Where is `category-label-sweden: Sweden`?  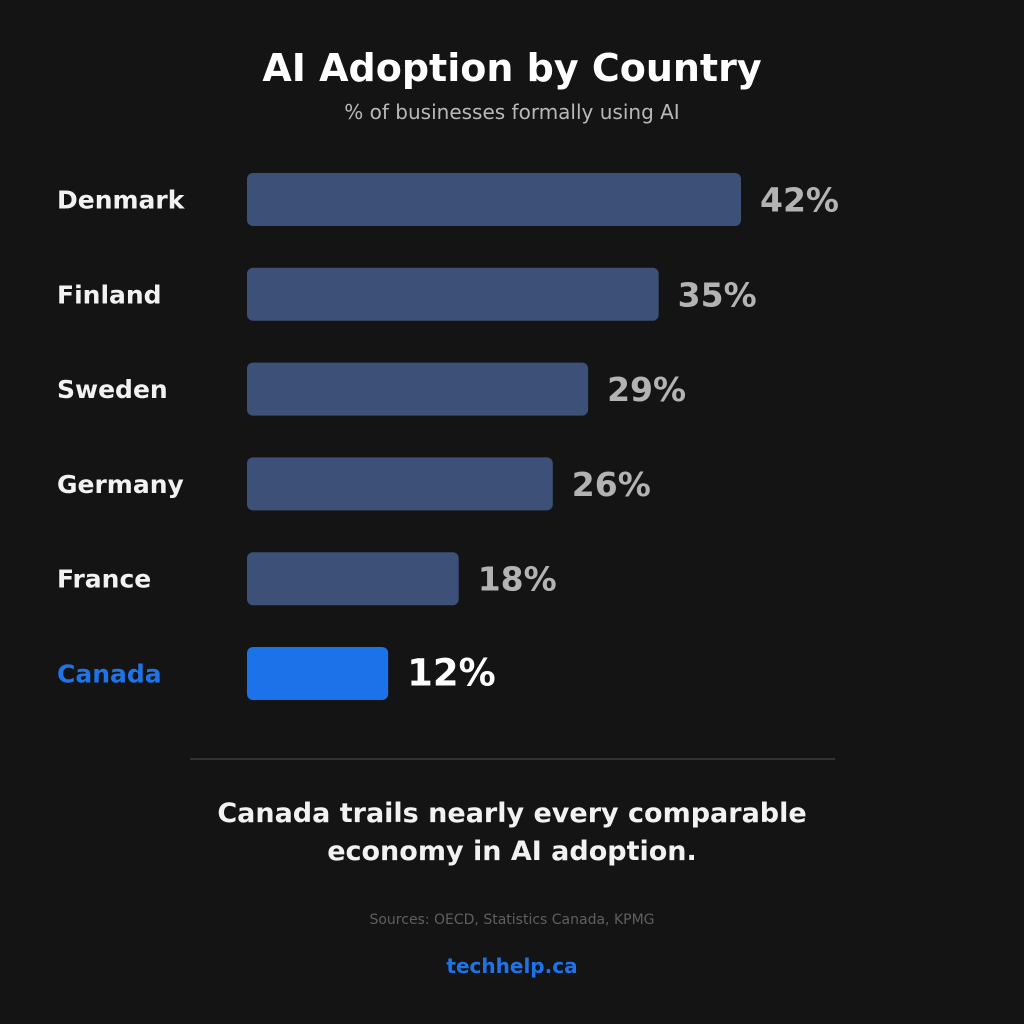
category-label-sweden: Sweden is located at coordinates (112, 389).